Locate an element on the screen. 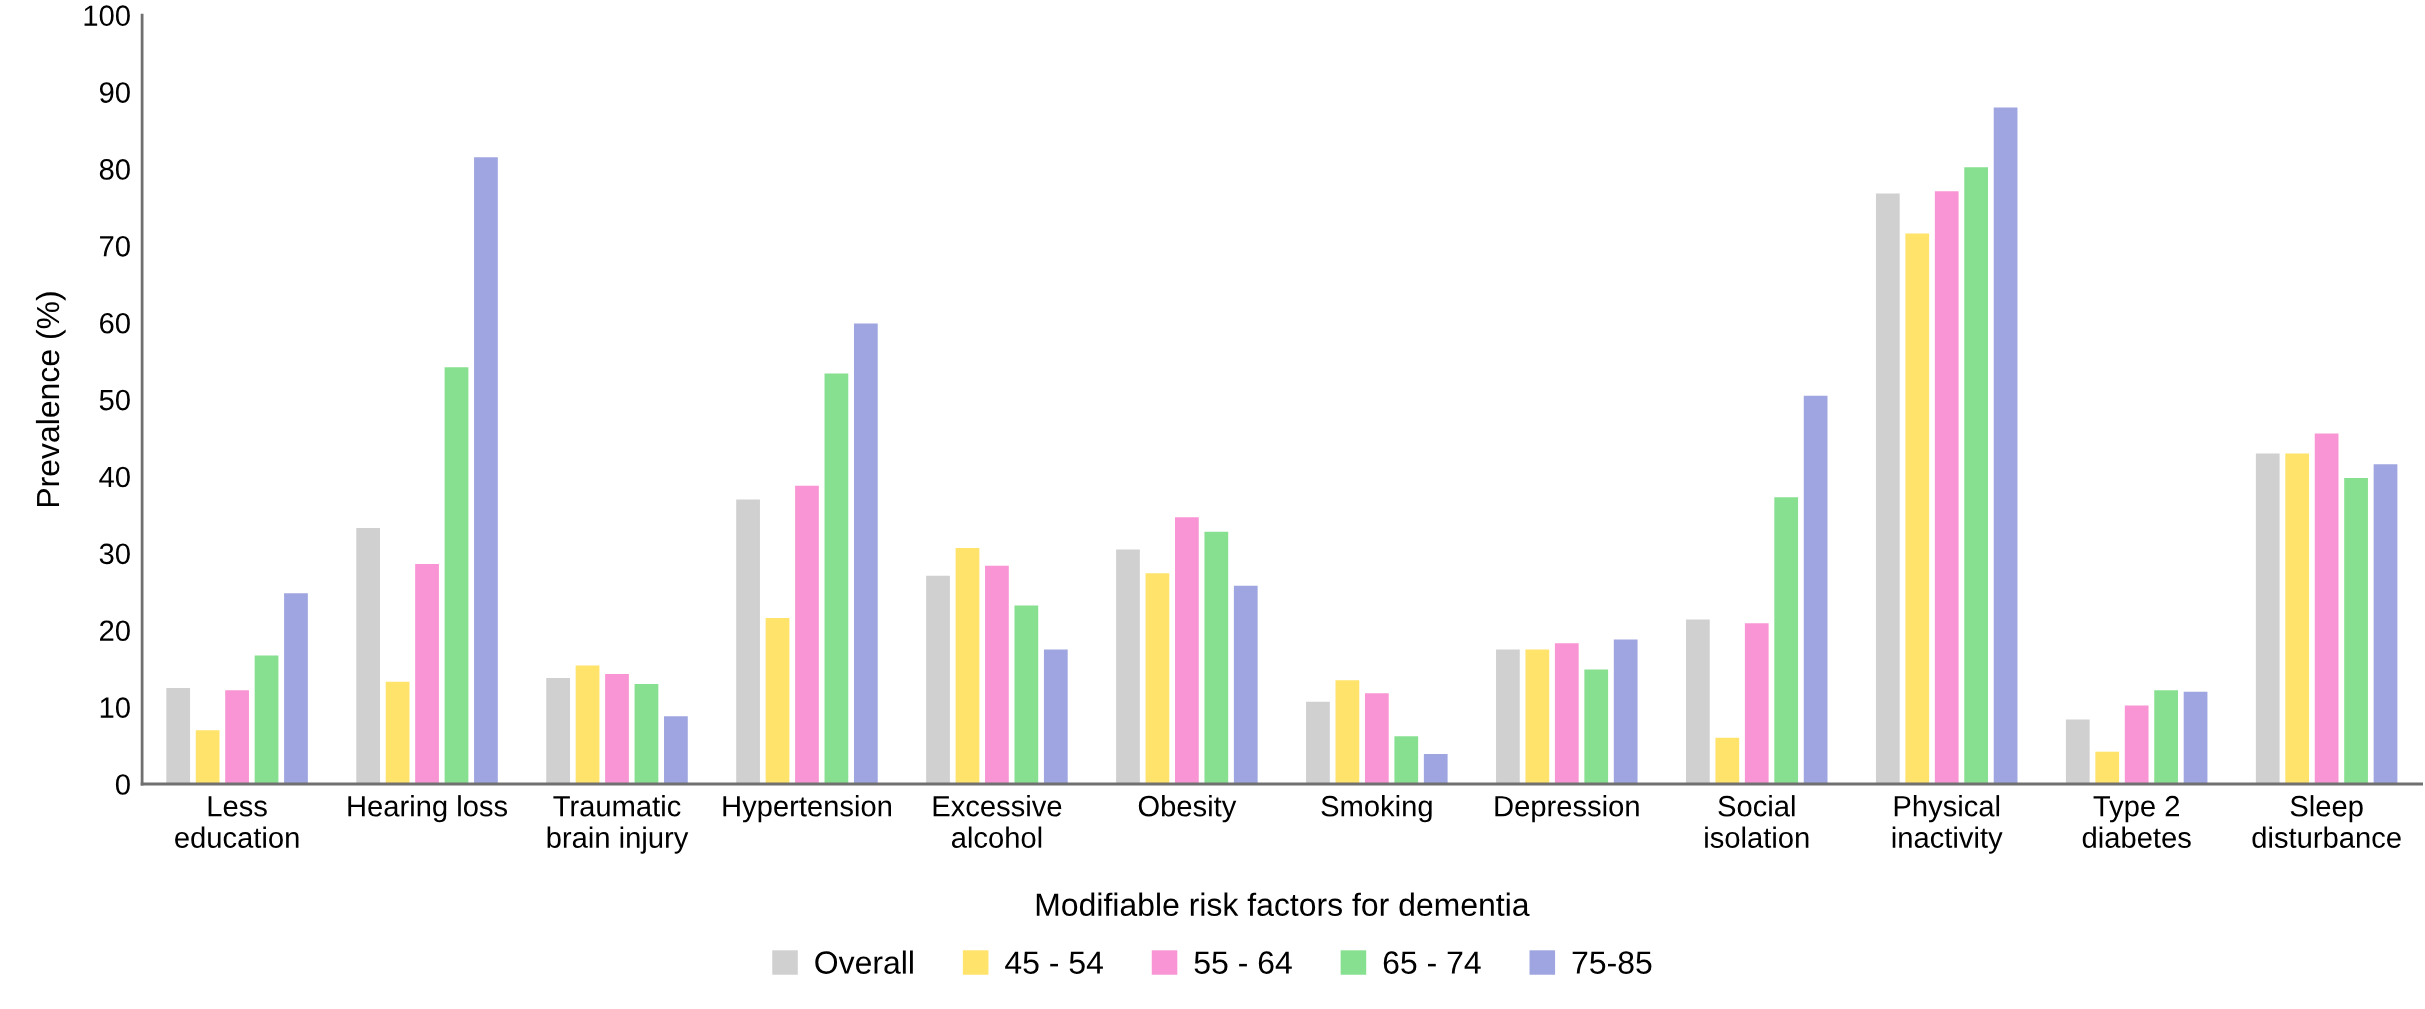 This screenshot has height=1009, width=2425. x-tick-label: Social isolation is located at coordinates (1757, 821).